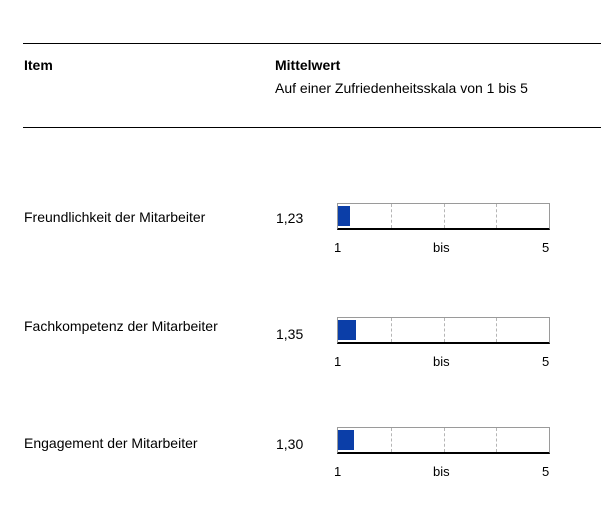 This screenshot has height=510, width=601. I want to click on row-label: Freundlichkeit der Mitarbeiter, so click(115, 217).